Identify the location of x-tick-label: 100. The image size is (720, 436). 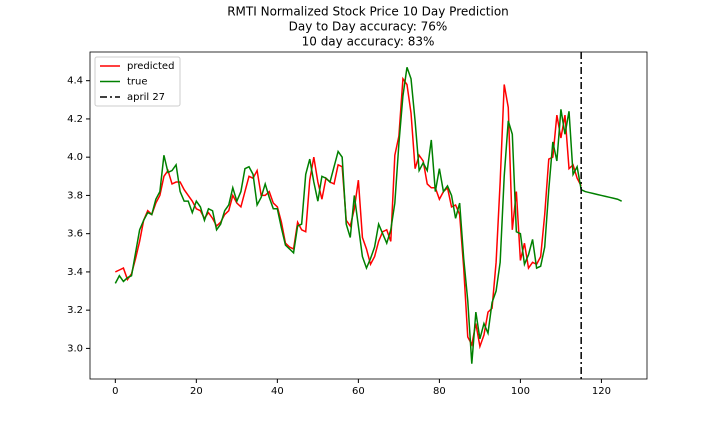
(520, 391).